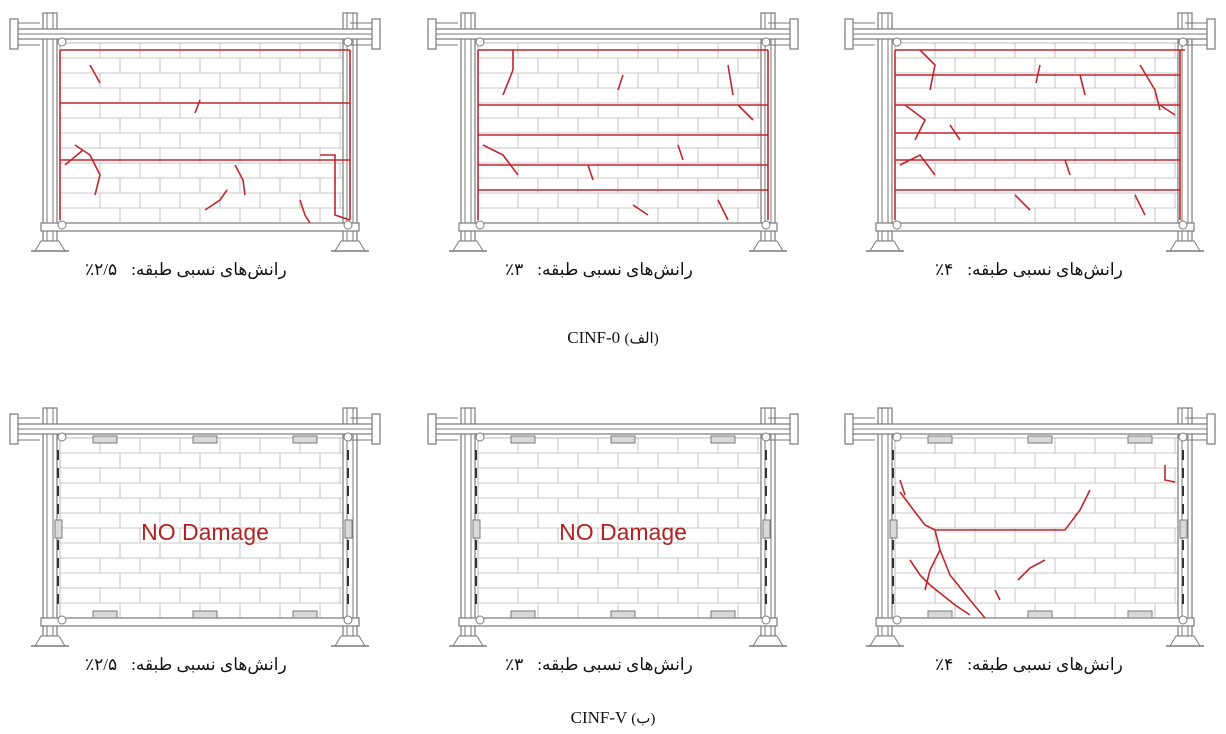 This screenshot has width=1226, height=734. I want to click on group-b-title: CINF-V (ب), so click(613, 718).